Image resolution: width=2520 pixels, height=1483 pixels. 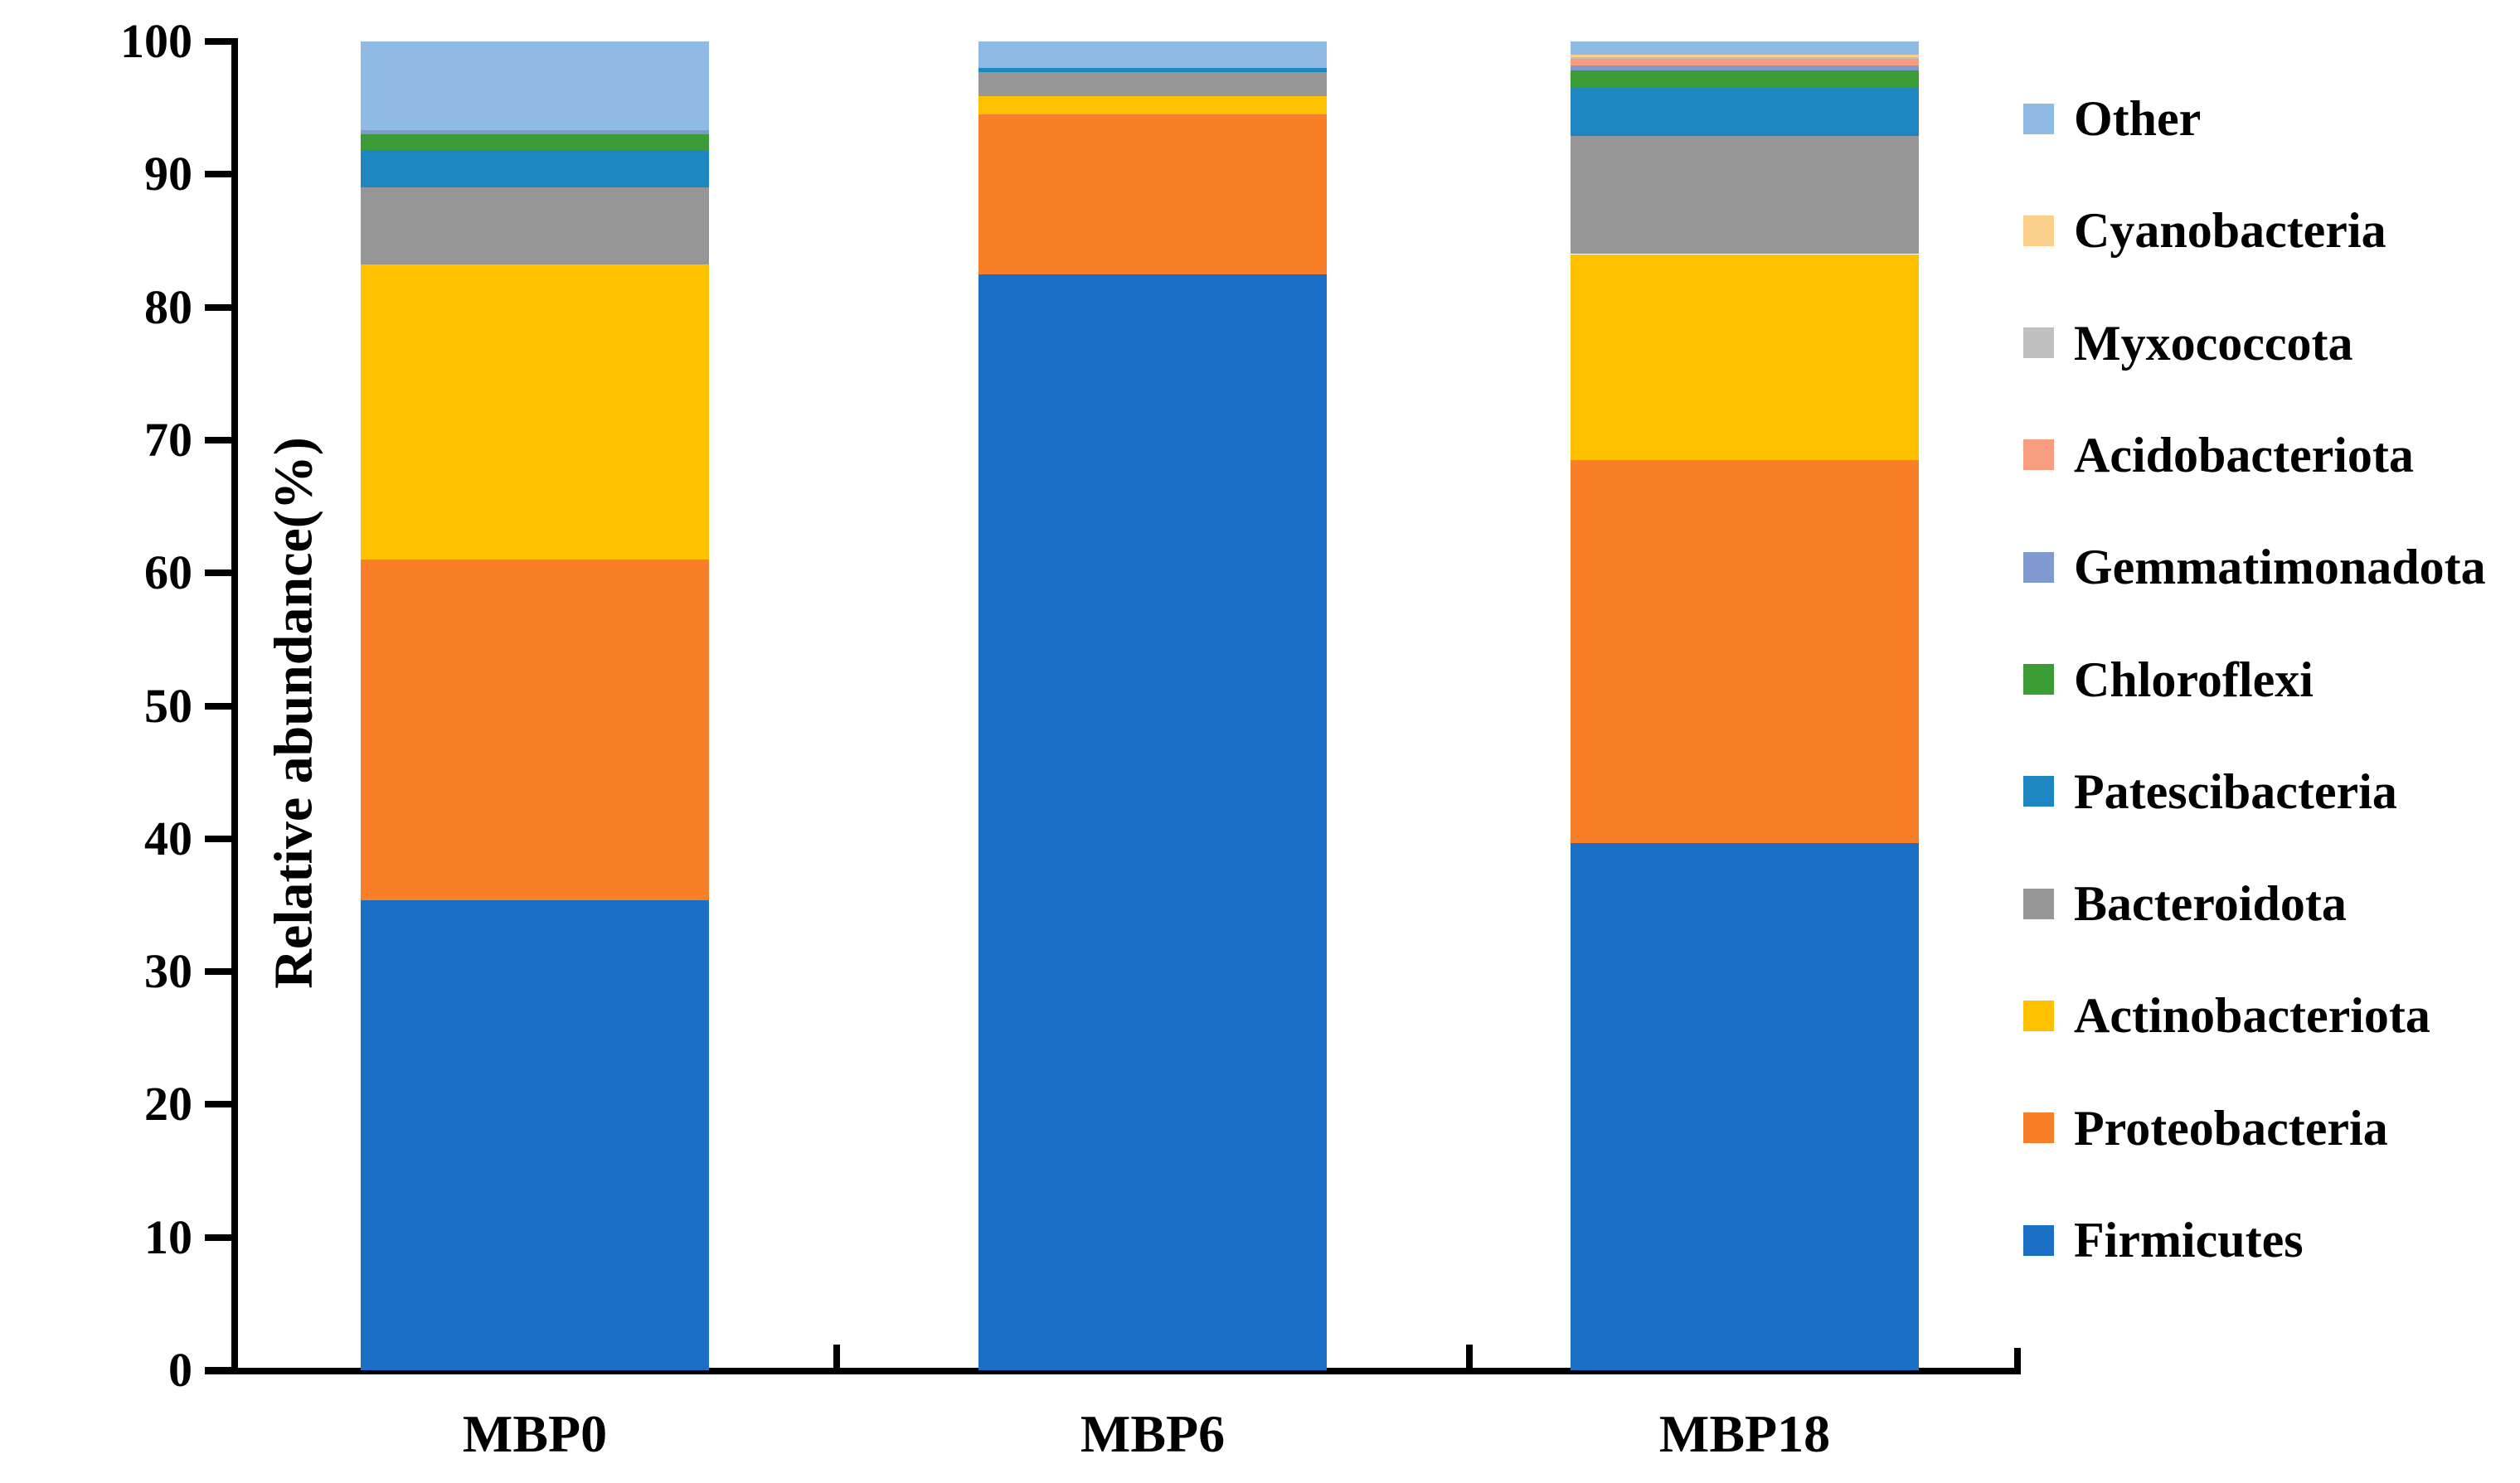 What do you see at coordinates (1745, 194) in the screenshot?
I see `bar-segment-MBP18-Bacteroidota` at bounding box center [1745, 194].